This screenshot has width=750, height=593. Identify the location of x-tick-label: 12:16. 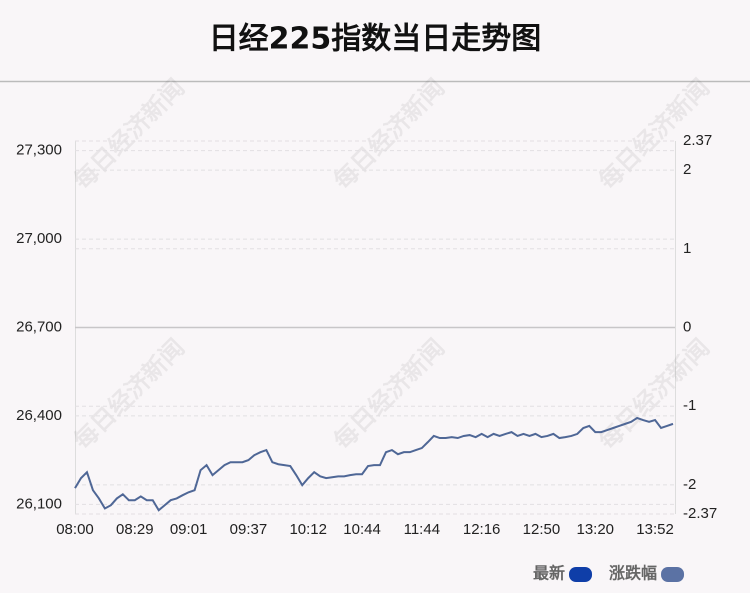
(482, 529).